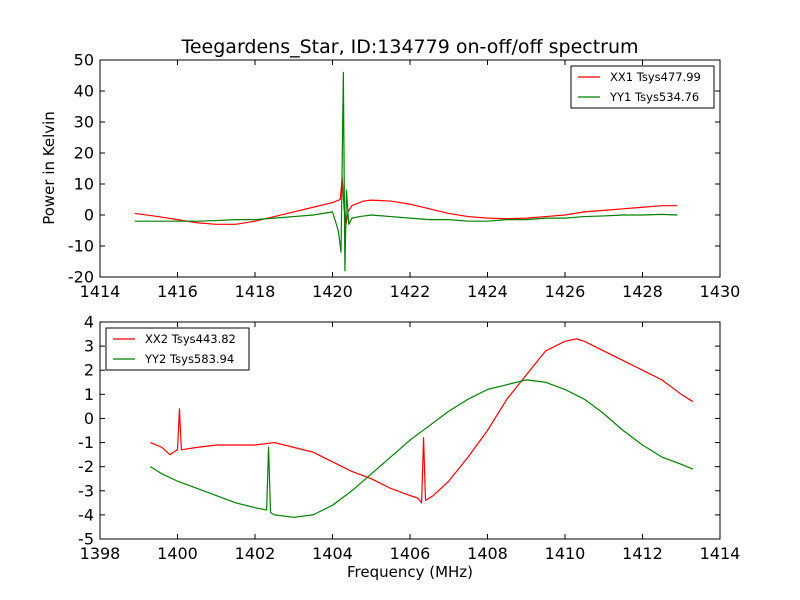  What do you see at coordinates (86, 539) in the screenshot?
I see `bottom-y-tick-label: -5` at bounding box center [86, 539].